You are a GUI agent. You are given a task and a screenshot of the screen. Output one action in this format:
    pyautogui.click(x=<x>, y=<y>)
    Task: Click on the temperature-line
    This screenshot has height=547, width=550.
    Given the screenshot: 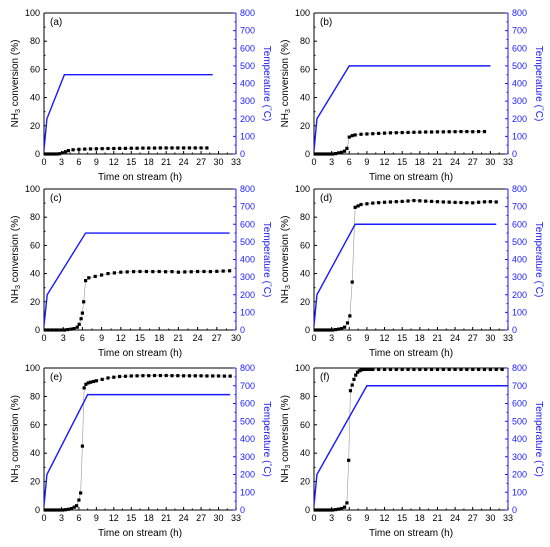 What is the action you would take?
    pyautogui.click(x=136, y=279)
    